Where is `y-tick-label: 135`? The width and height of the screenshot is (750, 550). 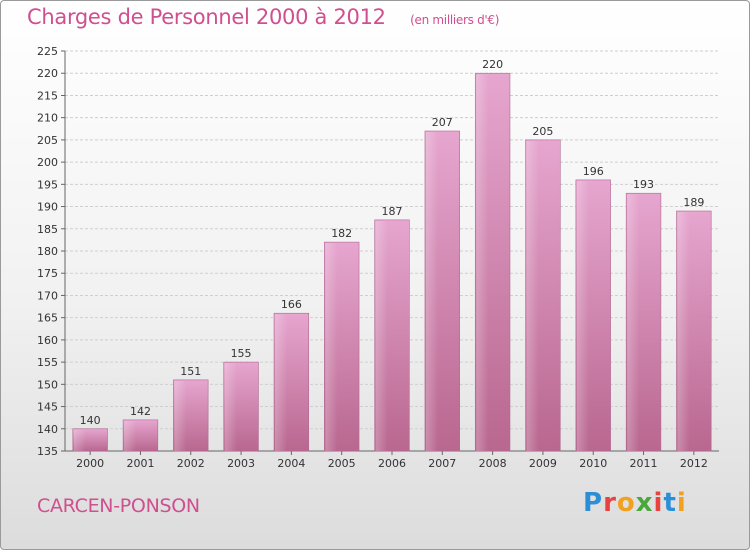 y-tick-label: 135 is located at coordinates (47, 451).